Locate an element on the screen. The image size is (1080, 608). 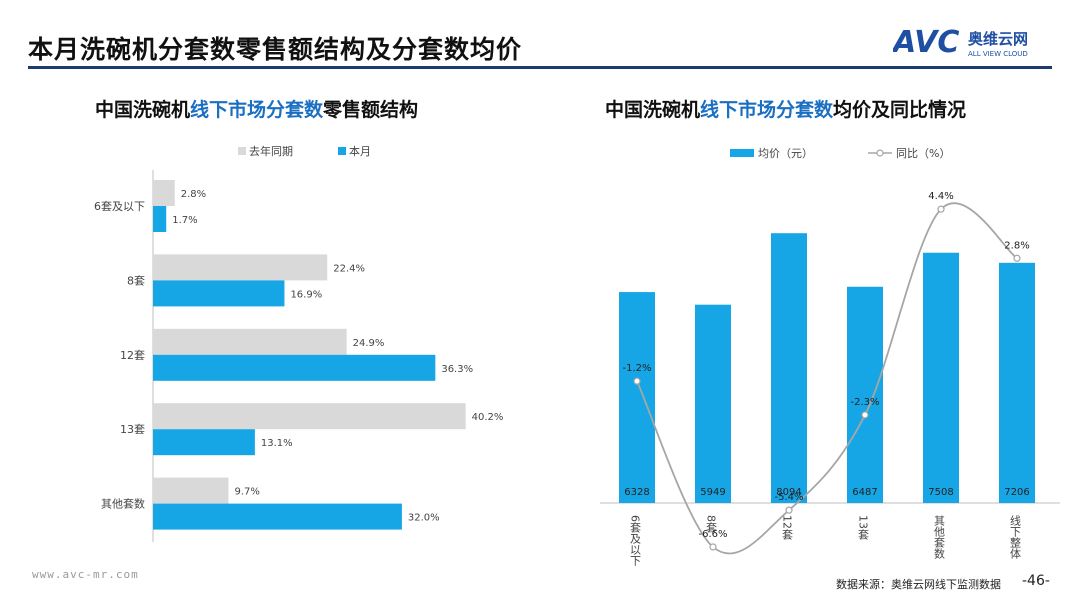
data-label-last-year: 9.7% is located at coordinates (246, 492).